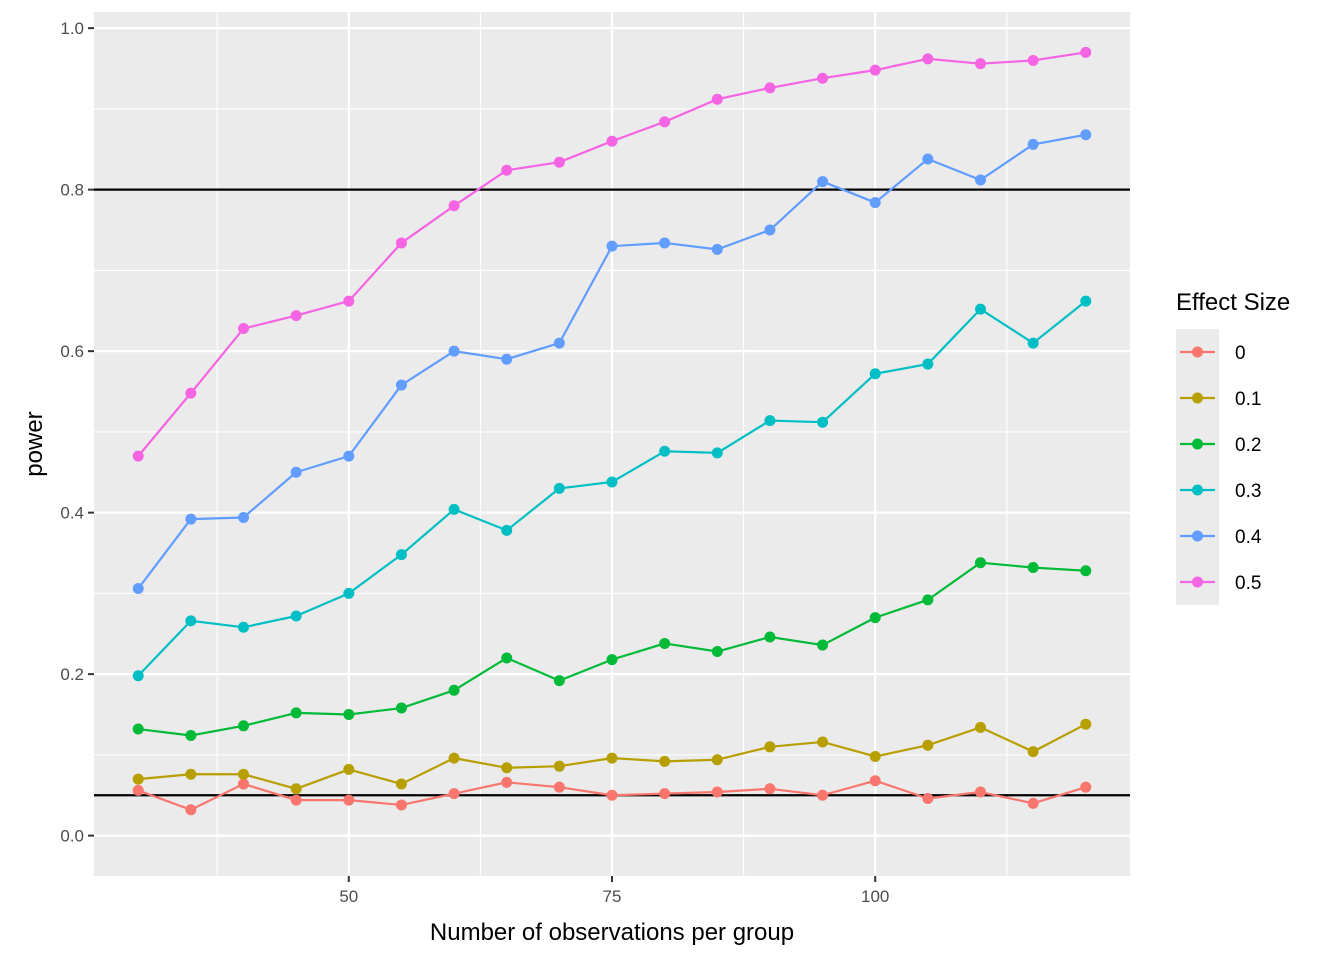 The height and width of the screenshot is (960, 1344). What do you see at coordinates (1218, 398) in the screenshot?
I see `legend-item: 0.1` at bounding box center [1218, 398].